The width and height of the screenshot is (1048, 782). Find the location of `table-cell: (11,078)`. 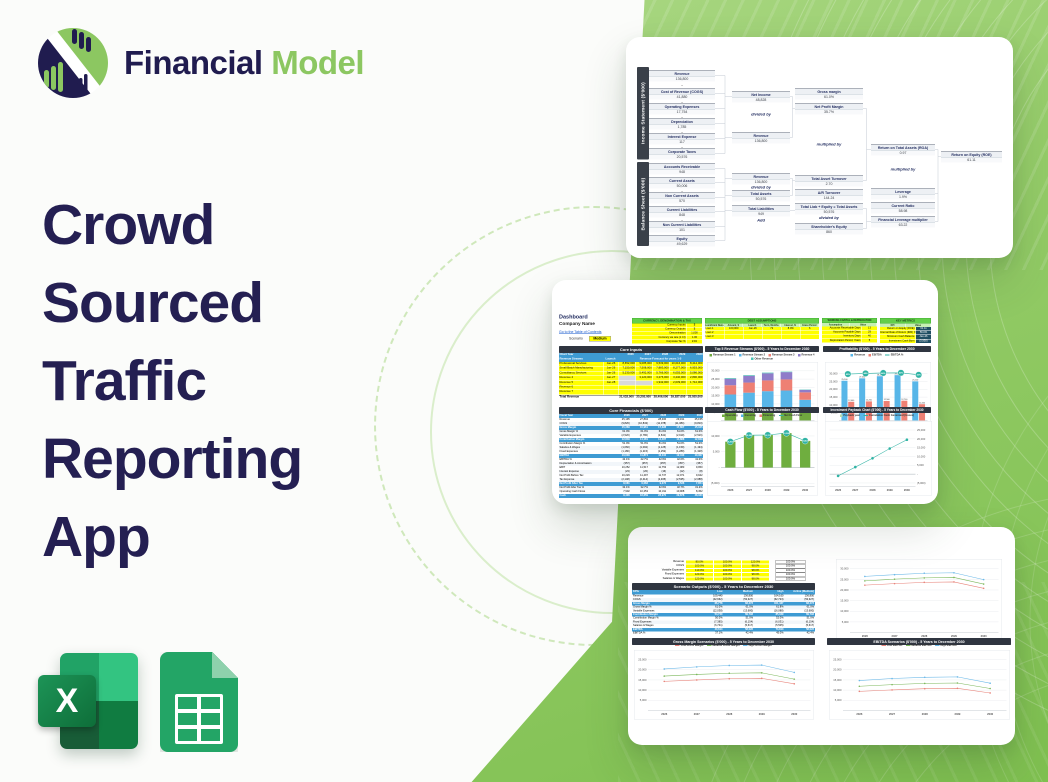

table-cell: (11,078) is located at coordinates (661, 423).